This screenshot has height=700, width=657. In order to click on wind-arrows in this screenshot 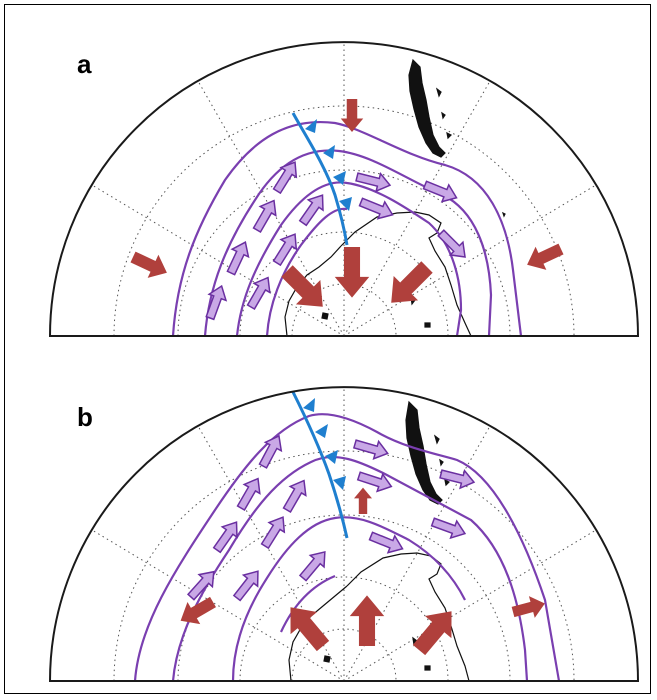, I will do `click(362, 571)`.